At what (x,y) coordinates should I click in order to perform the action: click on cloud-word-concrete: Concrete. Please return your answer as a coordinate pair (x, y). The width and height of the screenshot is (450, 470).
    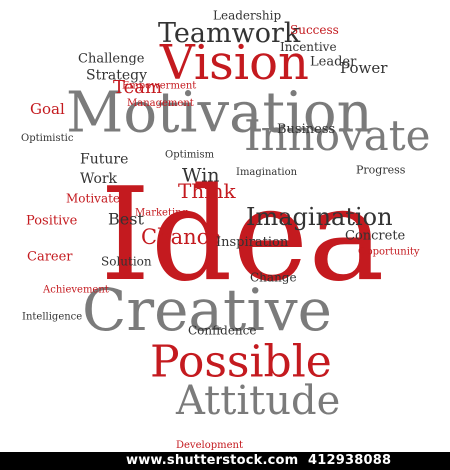
    Looking at the image, I should click on (375, 235).